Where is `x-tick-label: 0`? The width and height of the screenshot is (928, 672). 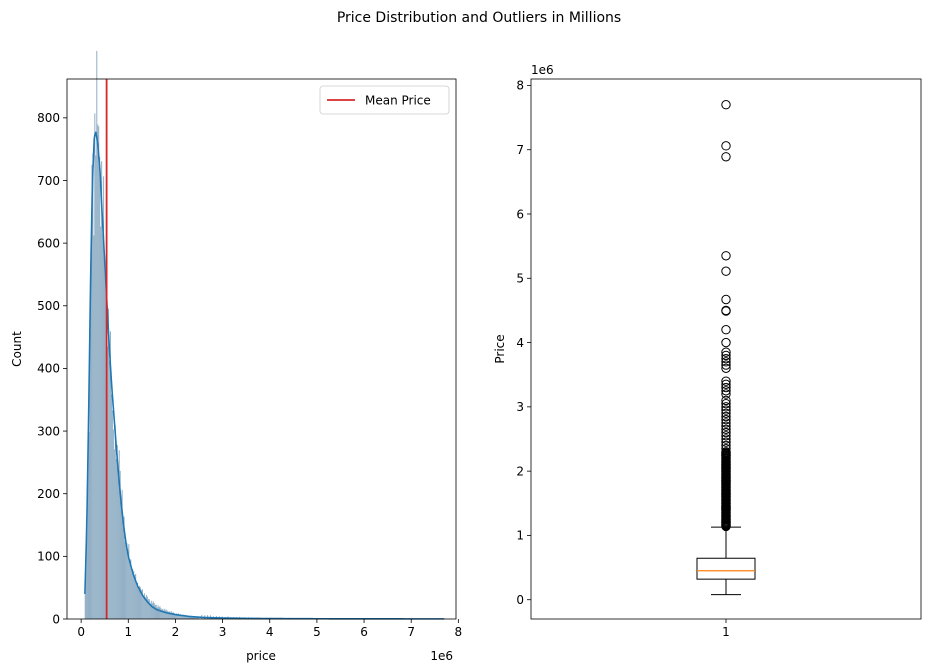 x-tick-label: 0 is located at coordinates (81, 632).